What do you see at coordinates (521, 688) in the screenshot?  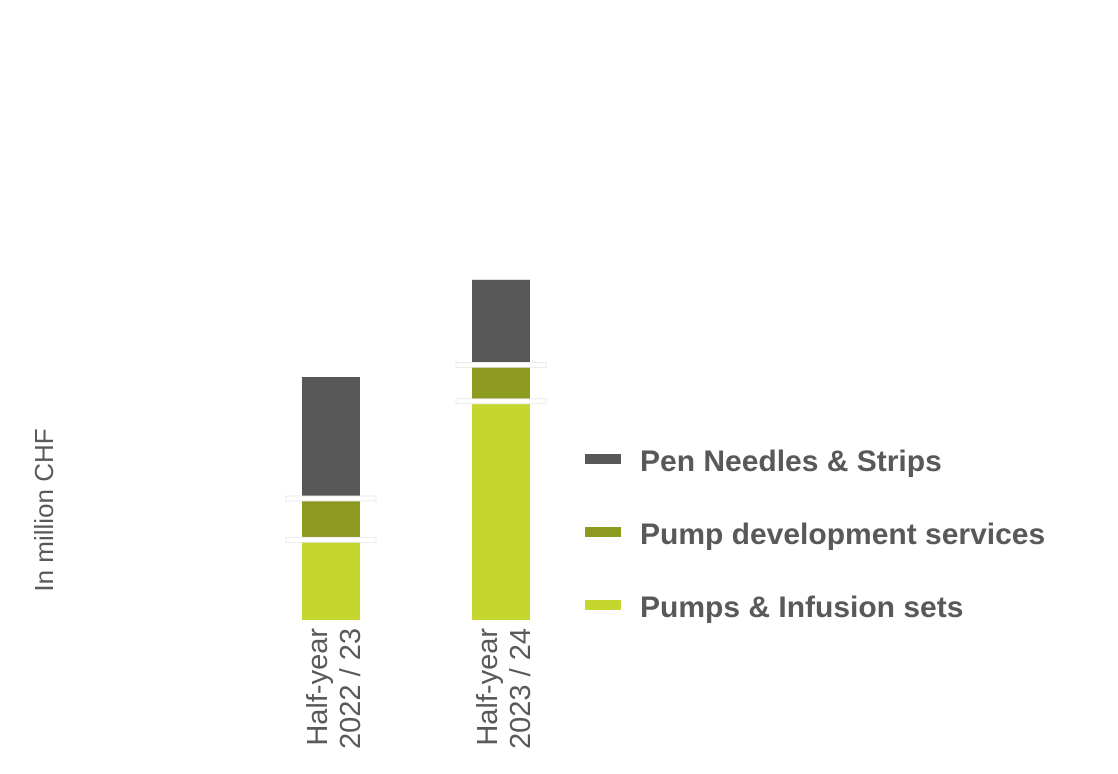 I see `x-tick-label-line: 2023 / 24` at bounding box center [521, 688].